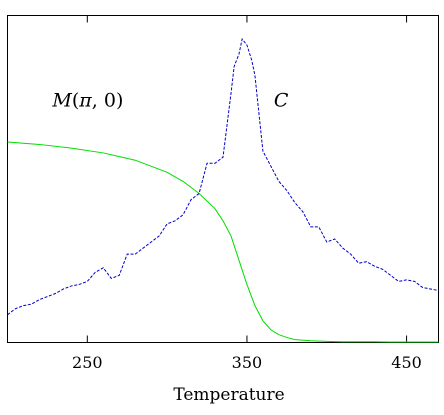 The height and width of the screenshot is (415, 444). Describe the element at coordinates (110, 101) in the screenshot. I see `annotation-m-zero: 0` at that location.